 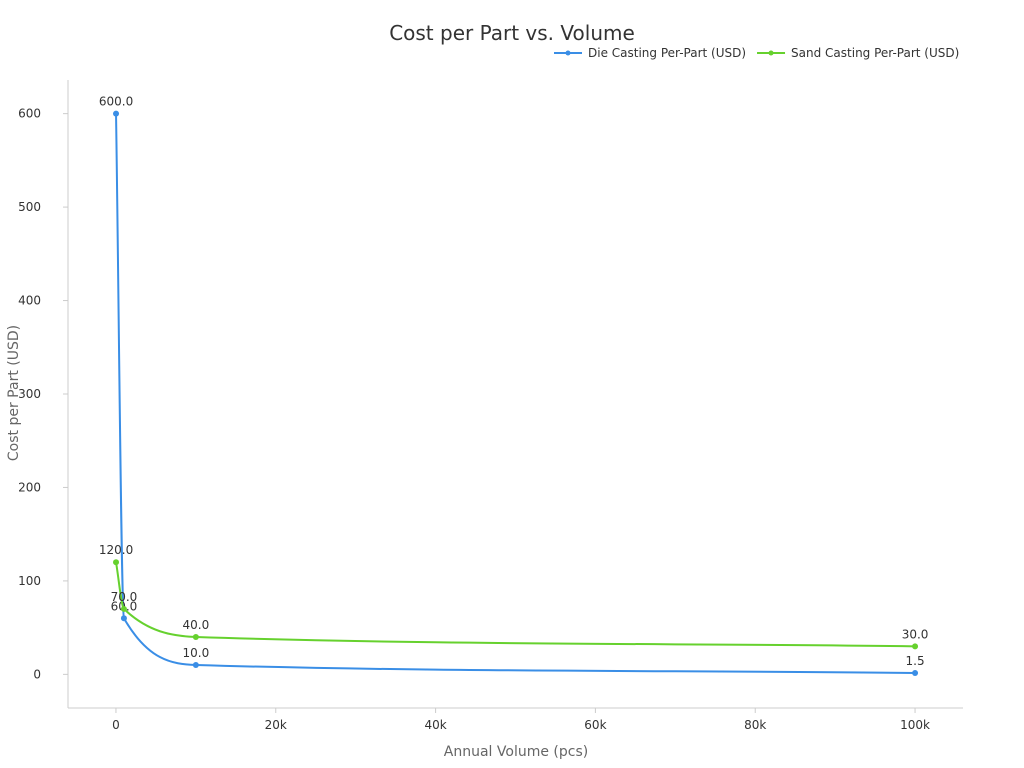 What do you see at coordinates (875, 53) in the screenshot?
I see `legend-label: Sand Casting Per-Part (USD)` at bounding box center [875, 53].